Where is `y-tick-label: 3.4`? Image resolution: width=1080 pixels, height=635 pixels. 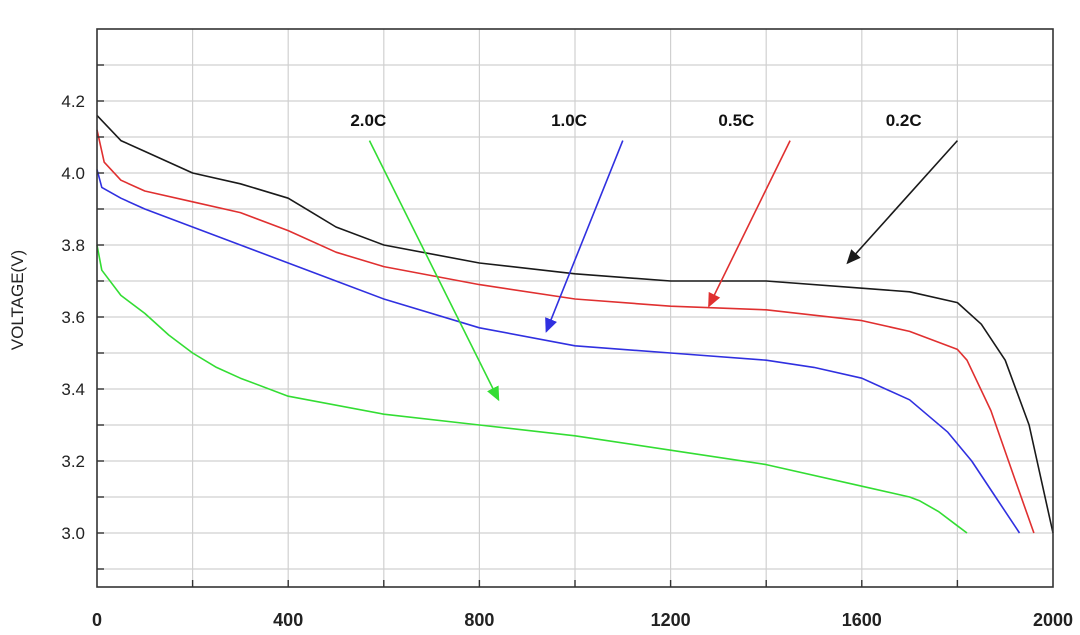 y-tick-label: 3.4 is located at coordinates (73, 389).